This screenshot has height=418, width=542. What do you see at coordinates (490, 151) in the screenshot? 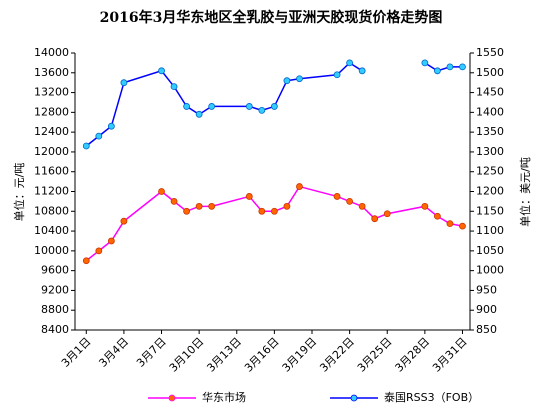
I see `y2-tick-label: 1300` at bounding box center [490, 151].